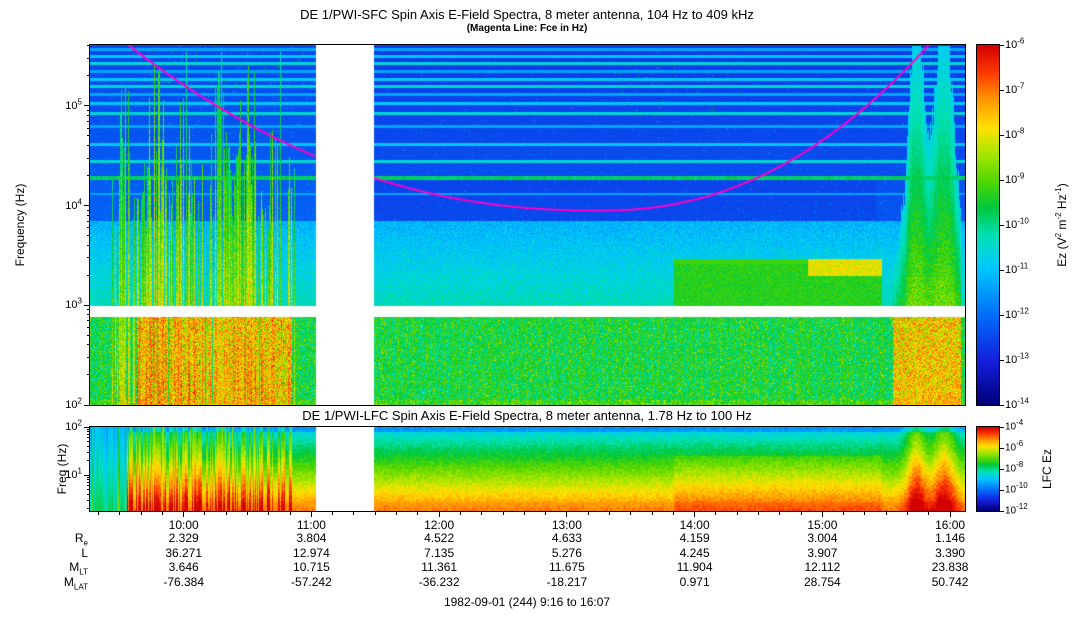  I want to click on ephemeris-row-label: Re, so click(81, 539).